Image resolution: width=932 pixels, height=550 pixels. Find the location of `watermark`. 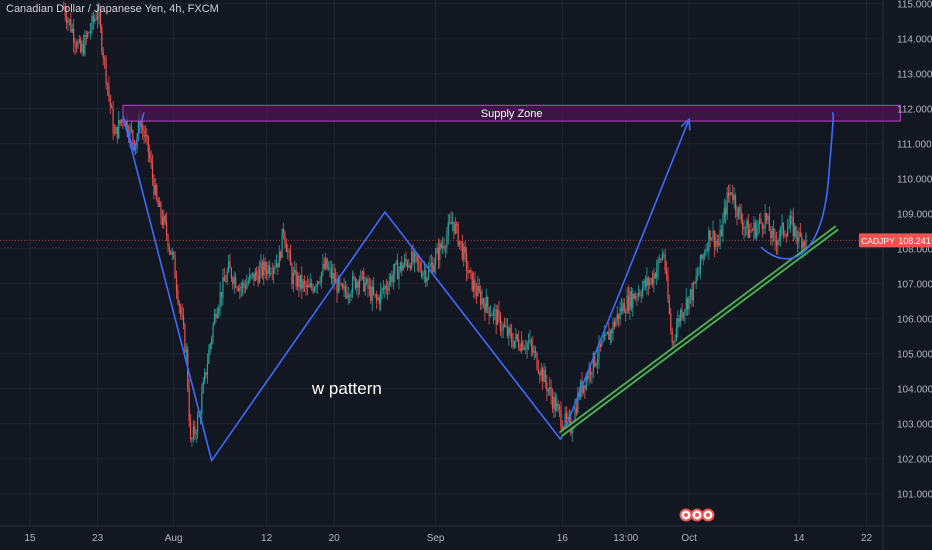

watermark is located at coordinates (697, 515).